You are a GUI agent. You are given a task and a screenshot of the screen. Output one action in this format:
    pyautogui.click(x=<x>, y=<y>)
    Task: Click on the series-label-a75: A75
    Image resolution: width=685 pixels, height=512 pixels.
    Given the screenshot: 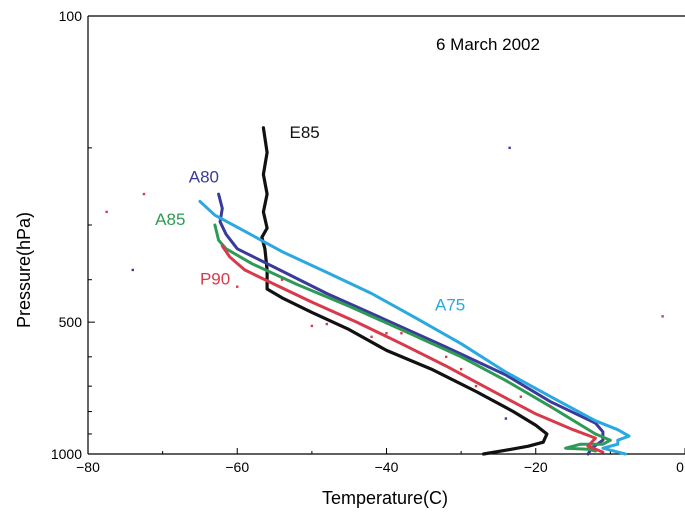 What is the action you would take?
    pyautogui.click(x=450, y=304)
    